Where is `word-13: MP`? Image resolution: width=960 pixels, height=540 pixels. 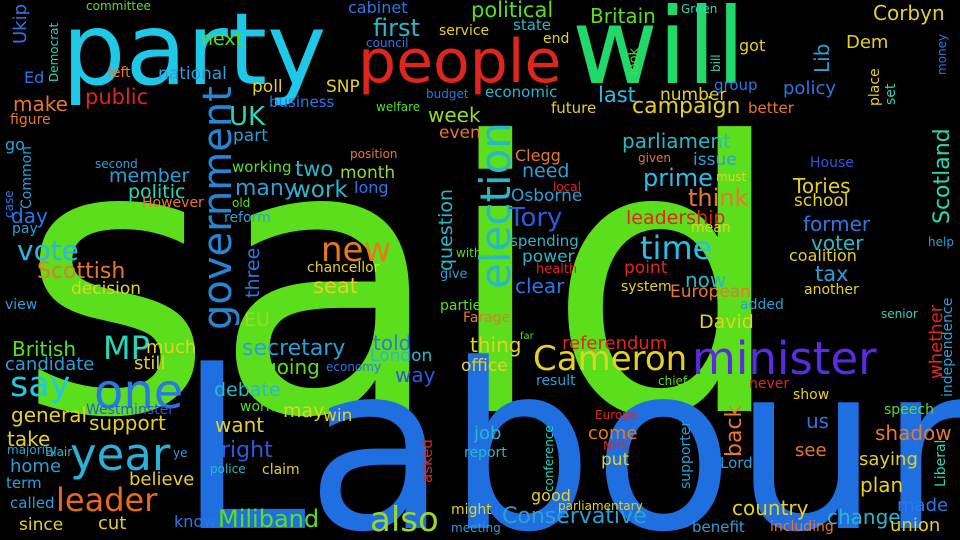 word-13: MP is located at coordinates (126, 348).